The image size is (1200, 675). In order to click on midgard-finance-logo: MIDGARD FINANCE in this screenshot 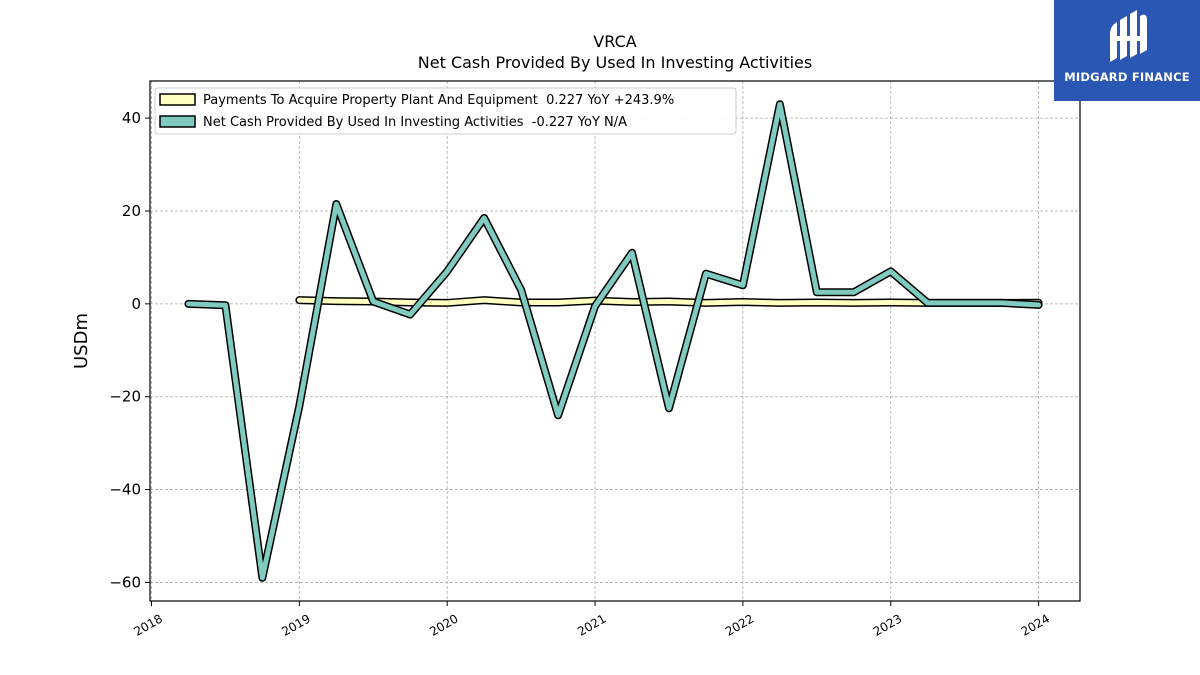, I will do `click(1127, 50)`.